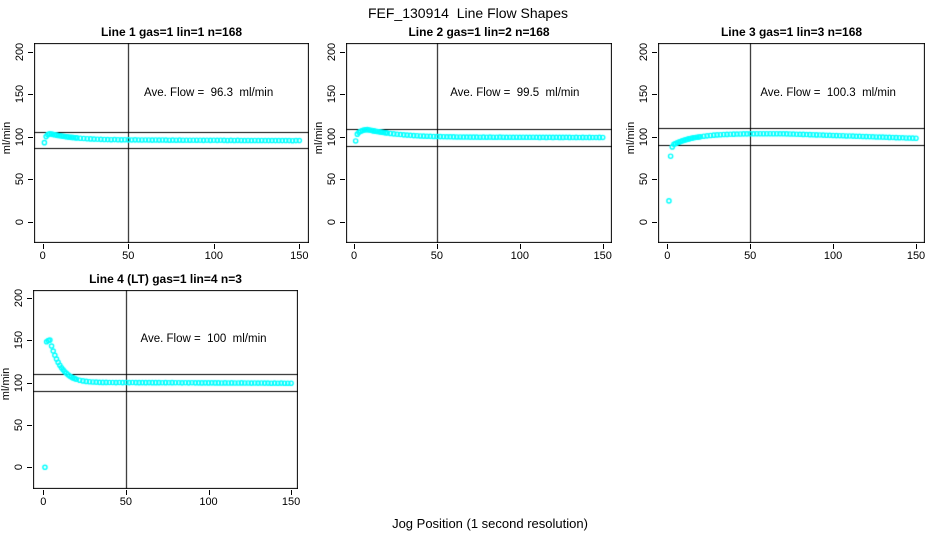 This screenshot has height=540, width=936. What do you see at coordinates (479, 32) in the screenshot?
I see `subplot-title: Line 2 gas=1 lin=2 n=168` at bounding box center [479, 32].